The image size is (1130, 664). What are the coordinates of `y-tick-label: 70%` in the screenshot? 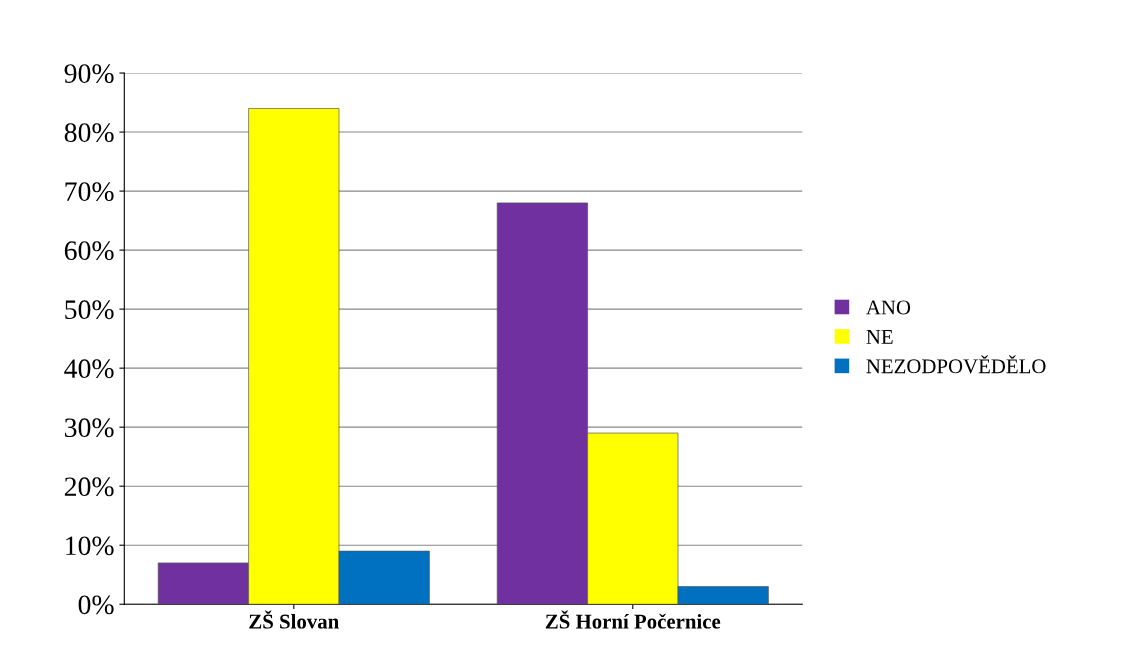 It's located at (89, 192).